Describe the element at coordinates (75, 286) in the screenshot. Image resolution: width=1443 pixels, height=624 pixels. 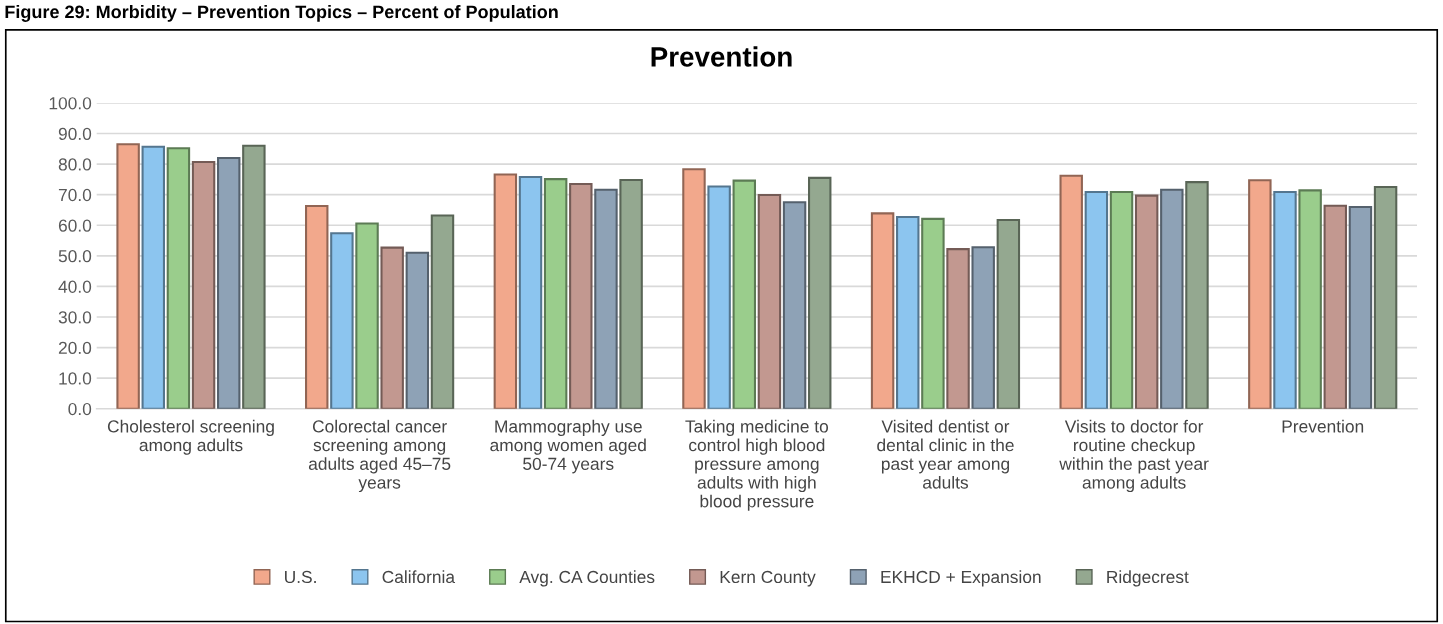
I see `y-tick-label: 40.0` at that location.